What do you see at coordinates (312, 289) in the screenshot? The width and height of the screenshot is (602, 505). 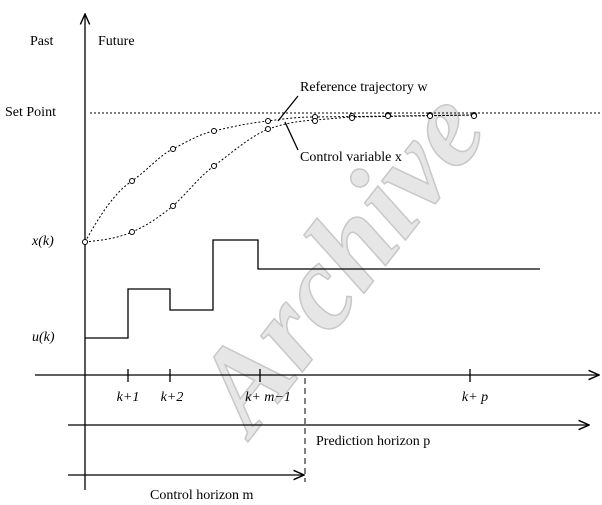 I see `control-input-steps` at bounding box center [312, 289].